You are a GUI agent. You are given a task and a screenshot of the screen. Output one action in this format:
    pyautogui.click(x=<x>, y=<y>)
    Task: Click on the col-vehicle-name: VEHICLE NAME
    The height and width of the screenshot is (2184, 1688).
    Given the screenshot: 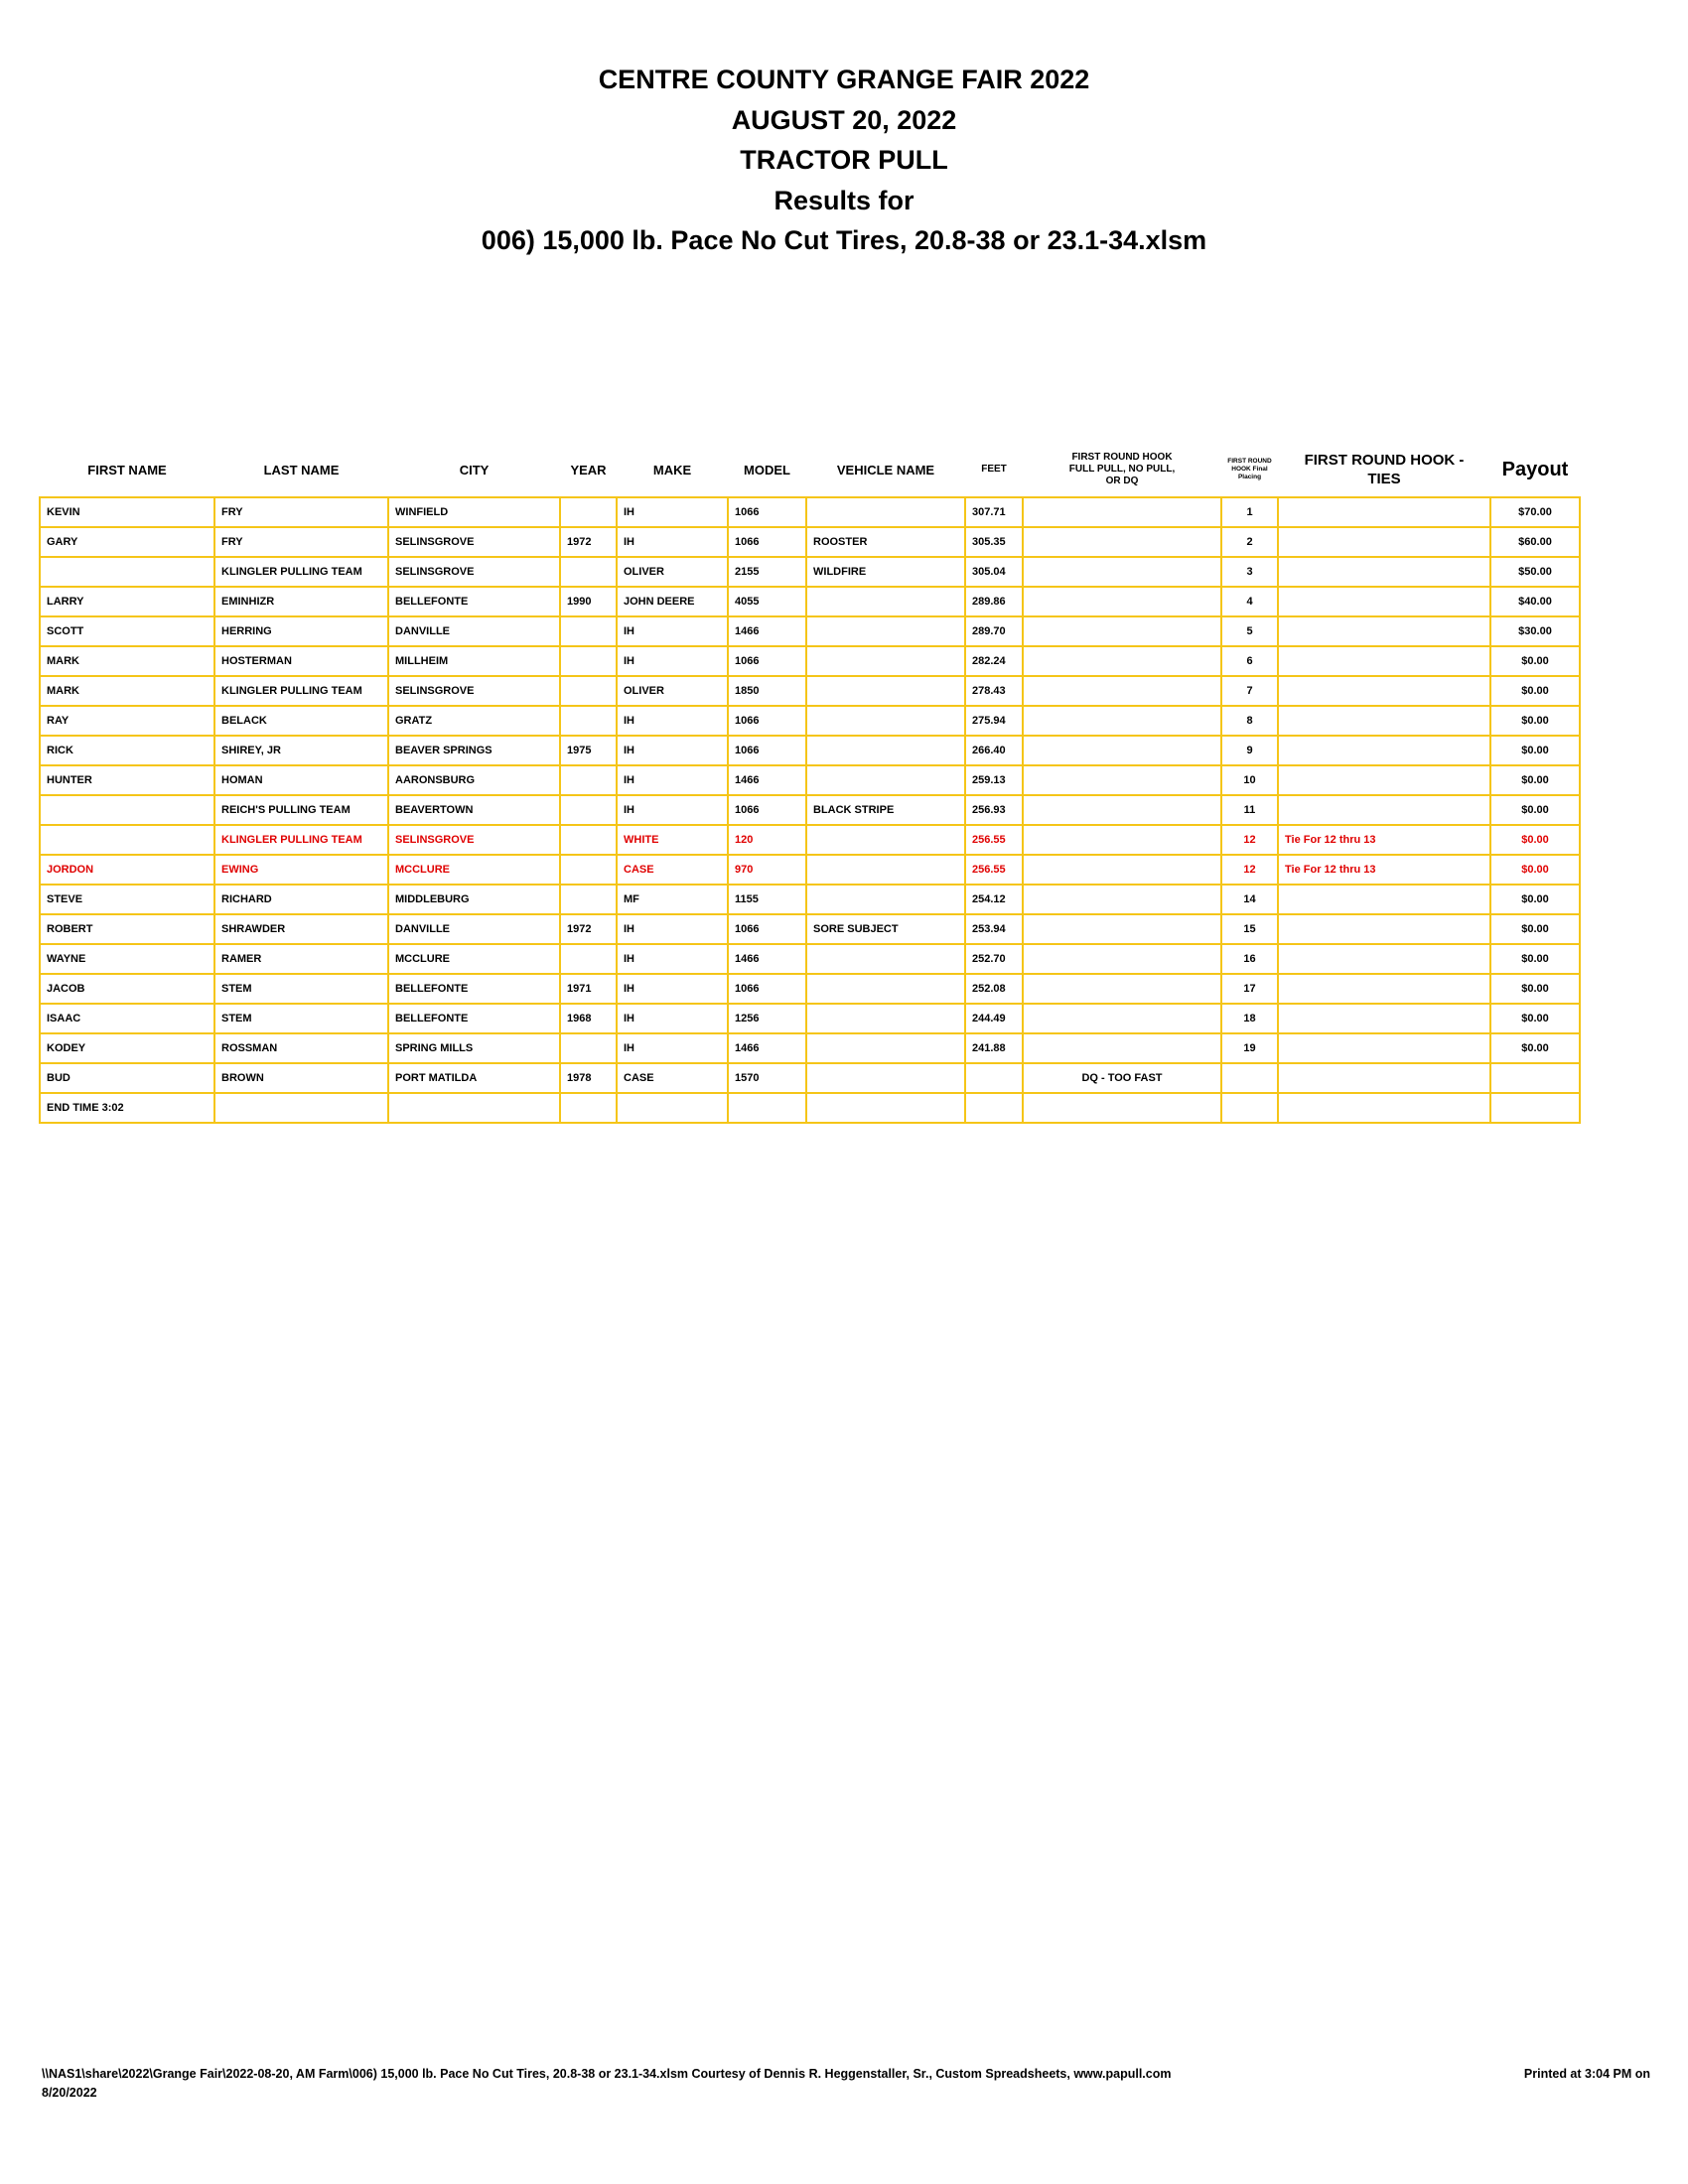 What is the action you would take?
    pyautogui.click(x=885, y=470)
    